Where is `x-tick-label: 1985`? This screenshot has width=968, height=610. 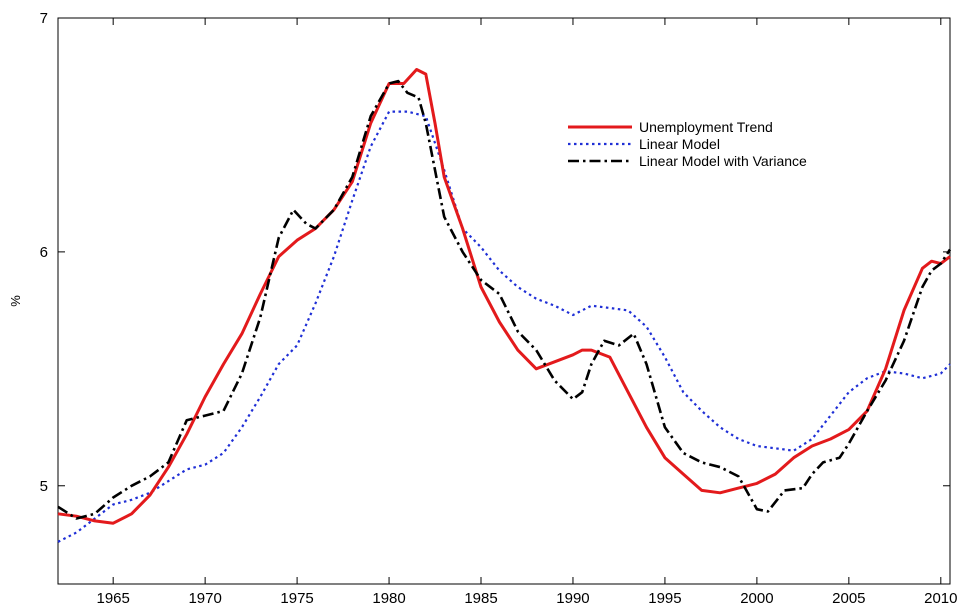
x-tick-label: 1985 is located at coordinates (480, 598).